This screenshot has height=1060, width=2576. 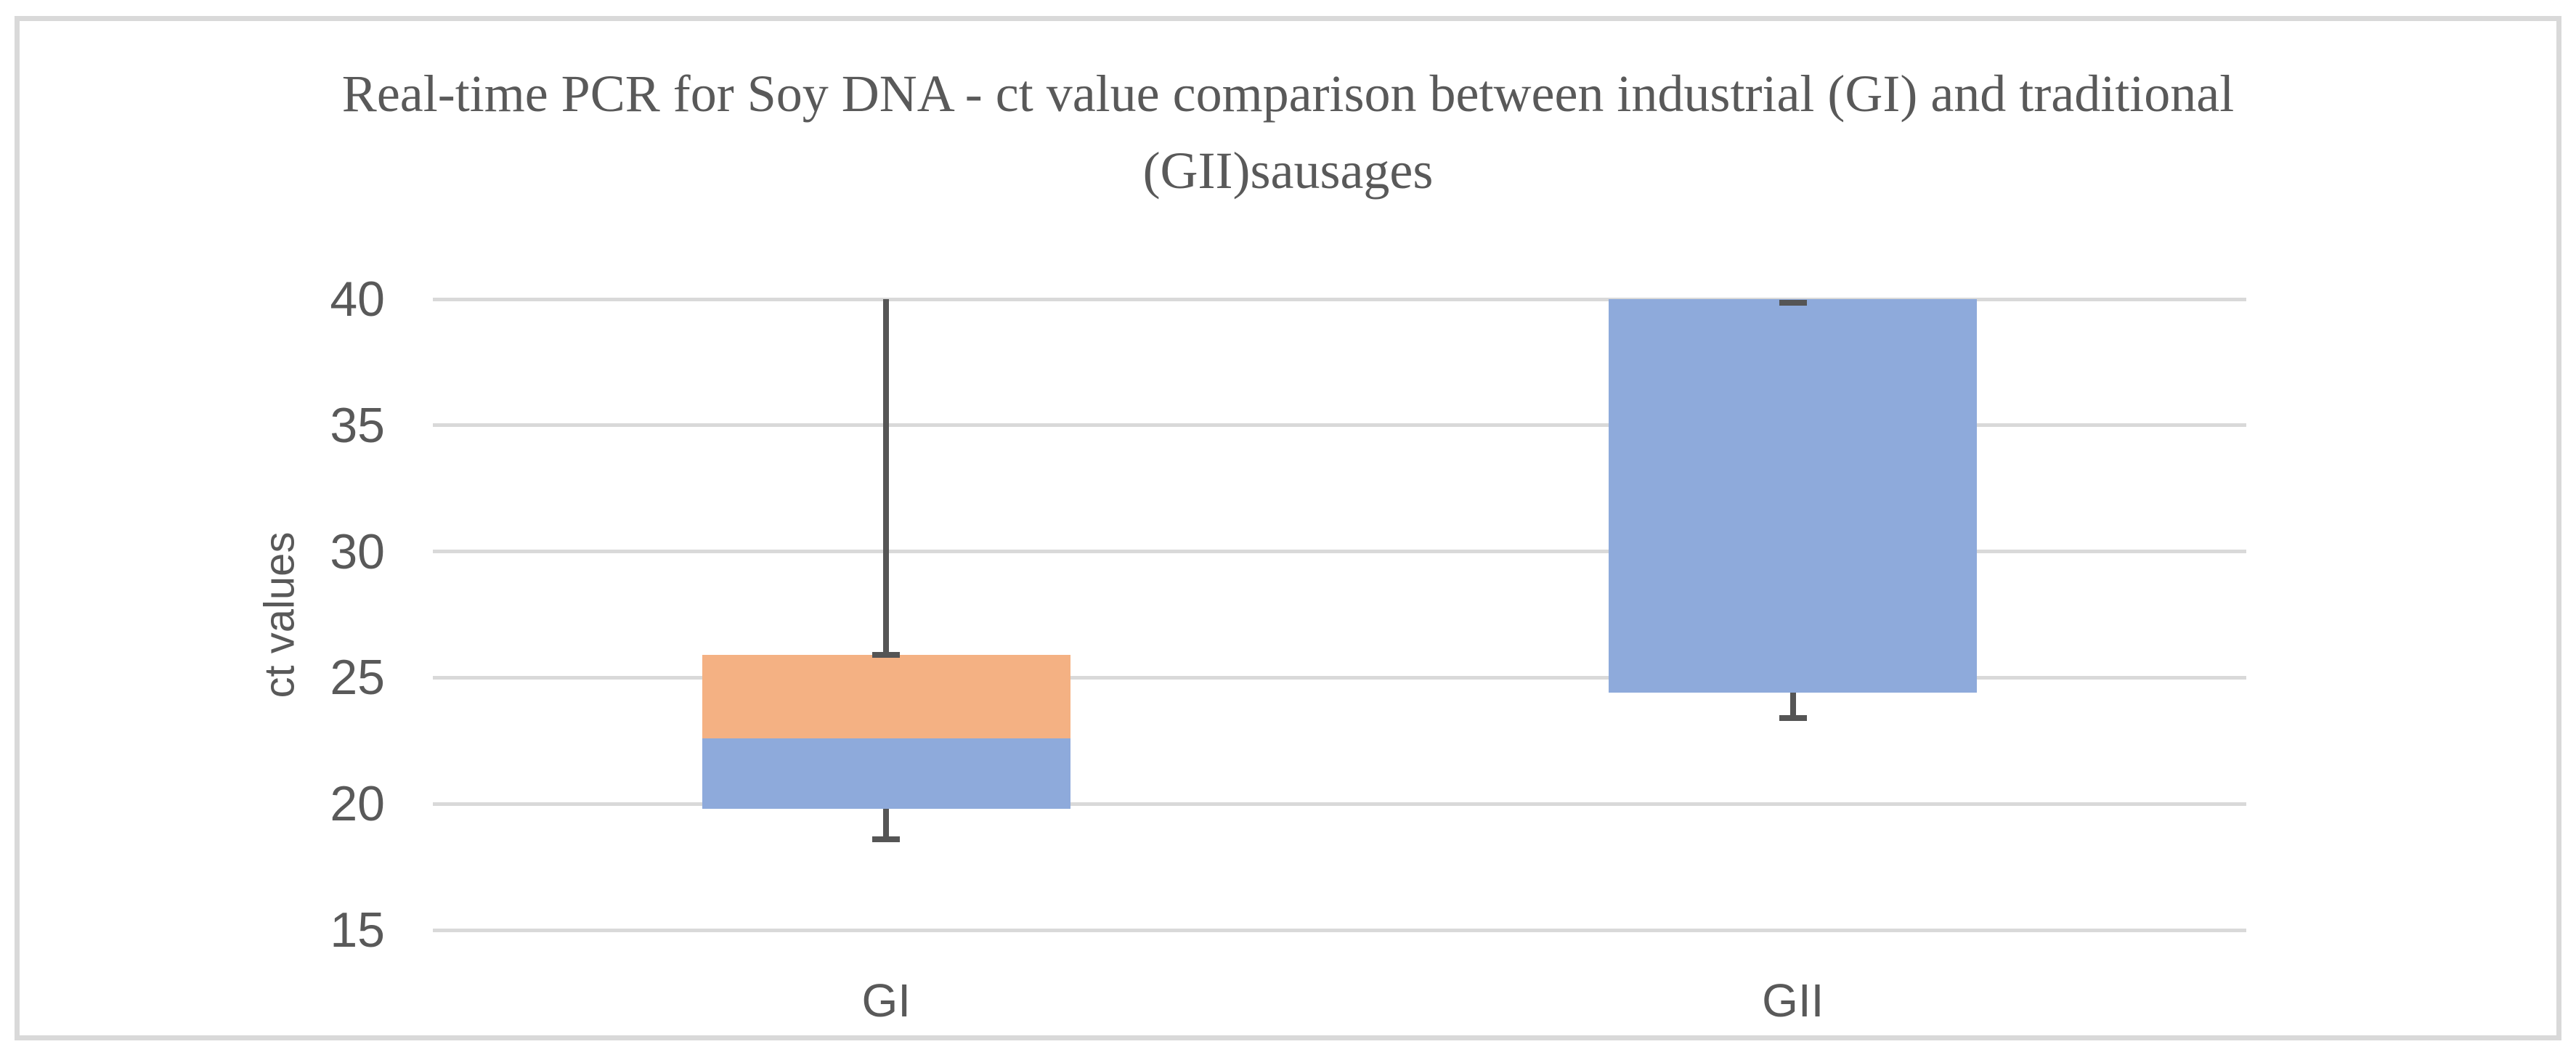 What do you see at coordinates (358, 678) in the screenshot?
I see `y-tick-label: 25` at bounding box center [358, 678].